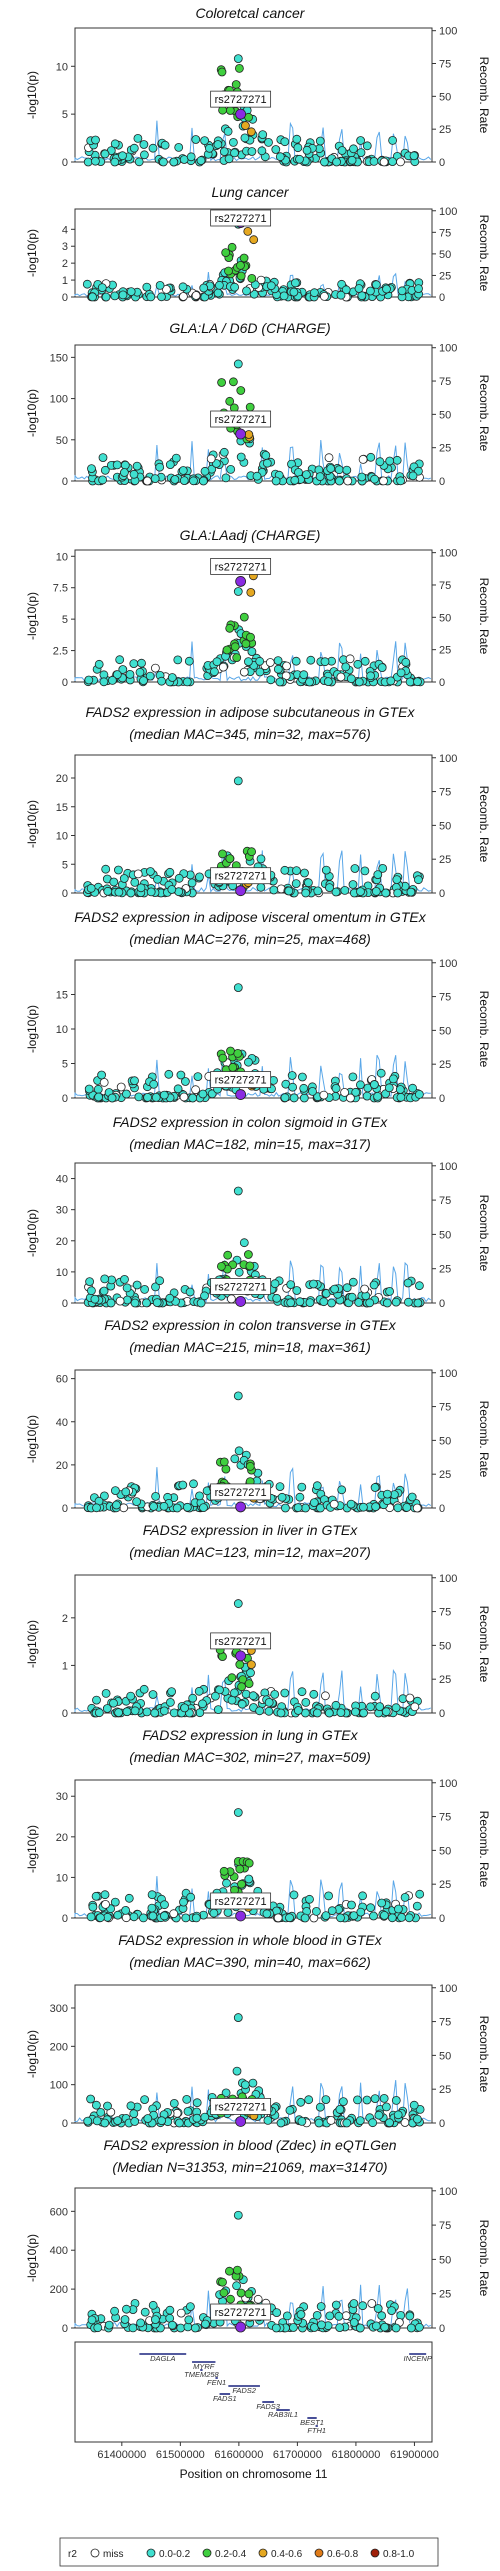 The width and height of the screenshot is (500, 2571). I want to click on y-tick-label: 60, so click(62, 1380).